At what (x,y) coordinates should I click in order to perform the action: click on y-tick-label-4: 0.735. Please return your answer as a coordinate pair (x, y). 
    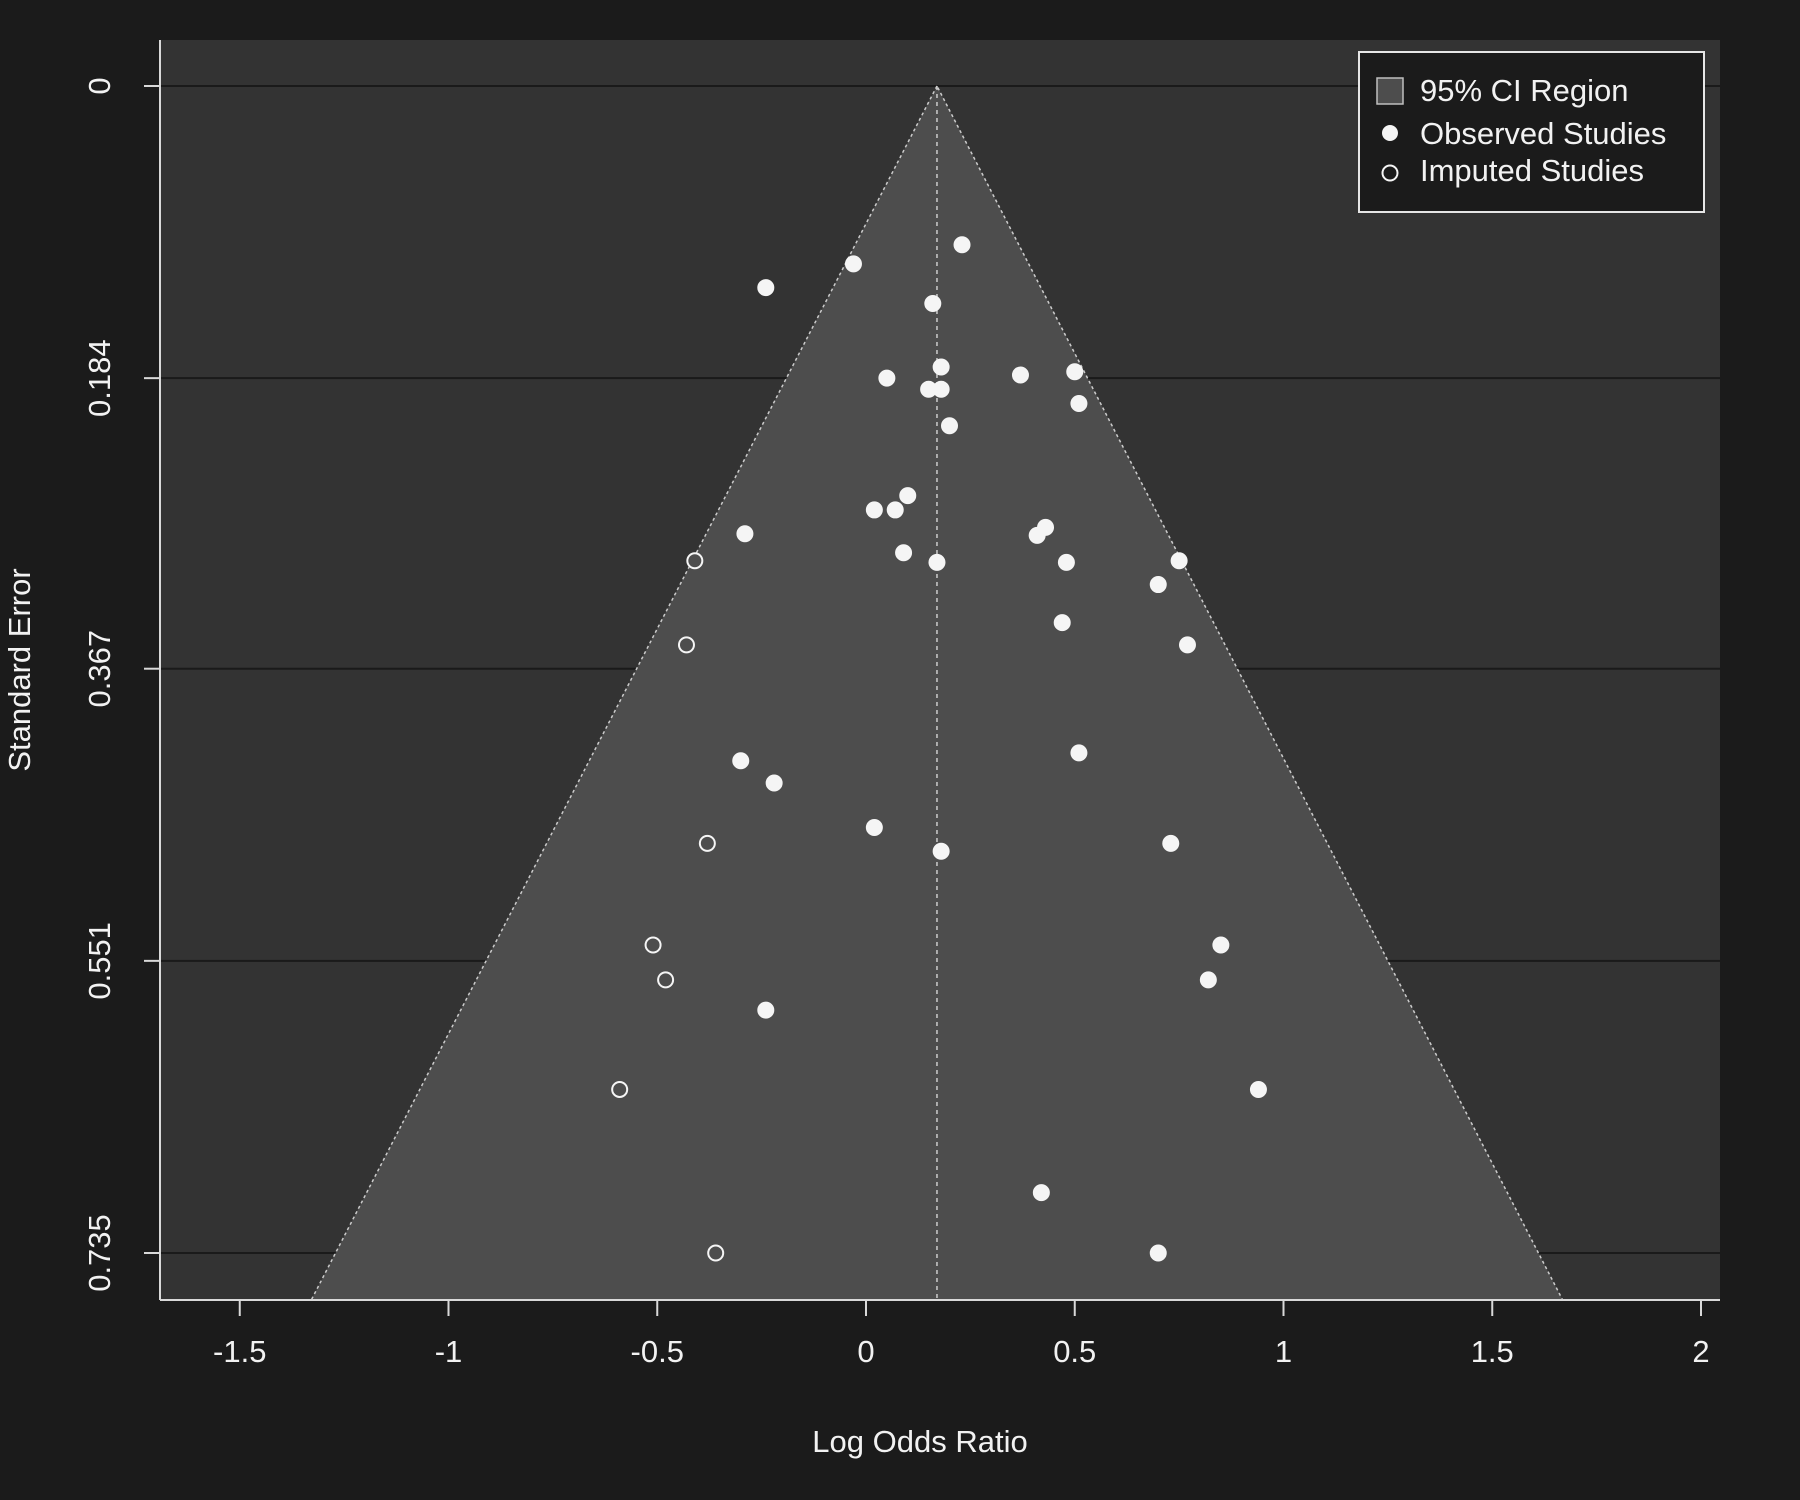
    Looking at the image, I should click on (99, 1253).